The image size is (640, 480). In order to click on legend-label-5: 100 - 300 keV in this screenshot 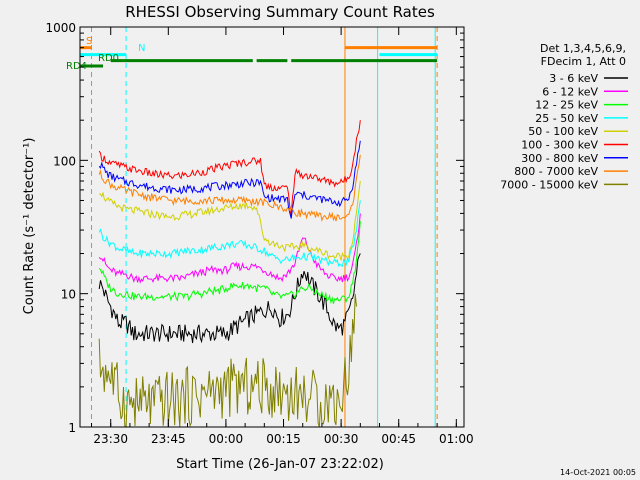, I will do `click(559, 145)`.